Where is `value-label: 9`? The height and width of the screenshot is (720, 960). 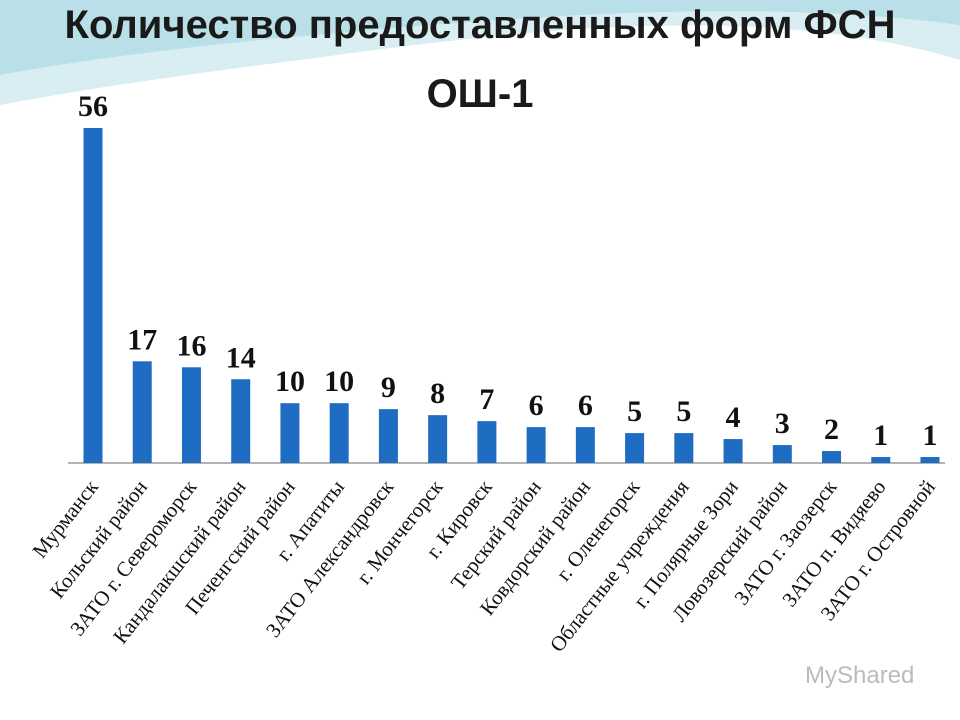 value-label: 9 is located at coordinates (388, 387).